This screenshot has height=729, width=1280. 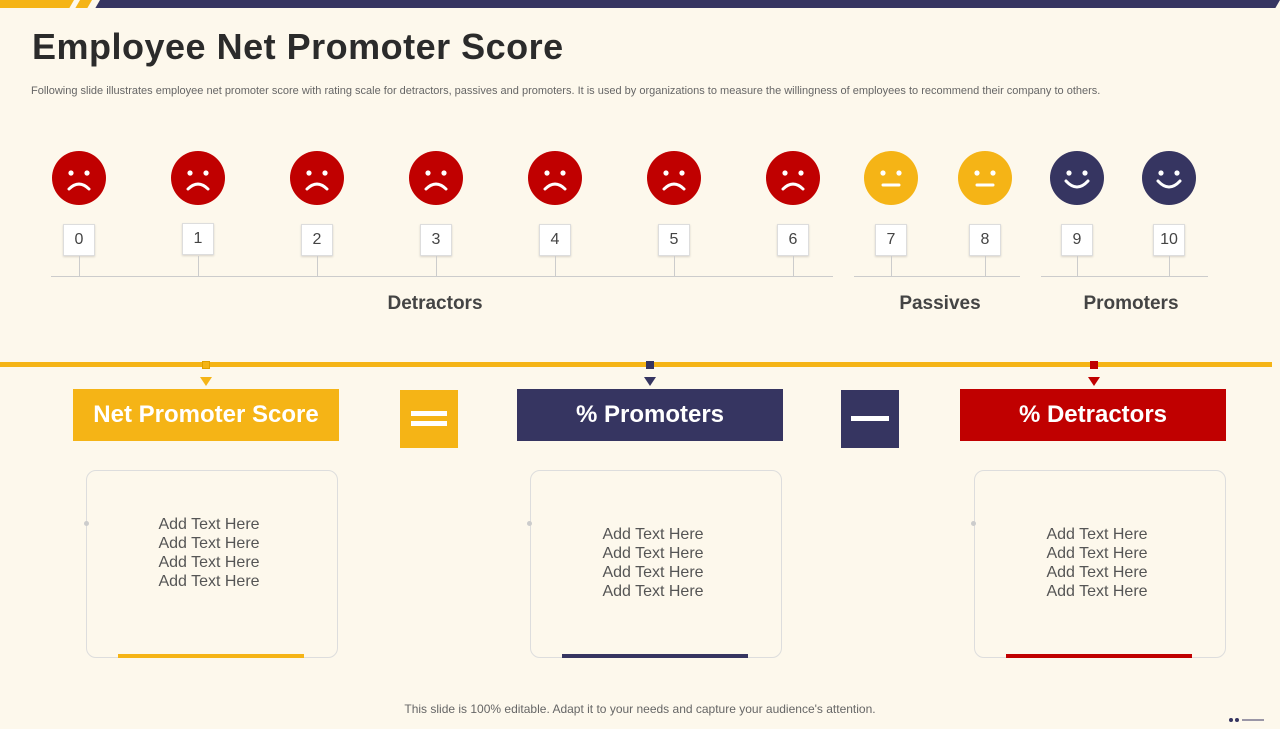 I want to click on rating-number-10: 10, so click(x=1169, y=240).